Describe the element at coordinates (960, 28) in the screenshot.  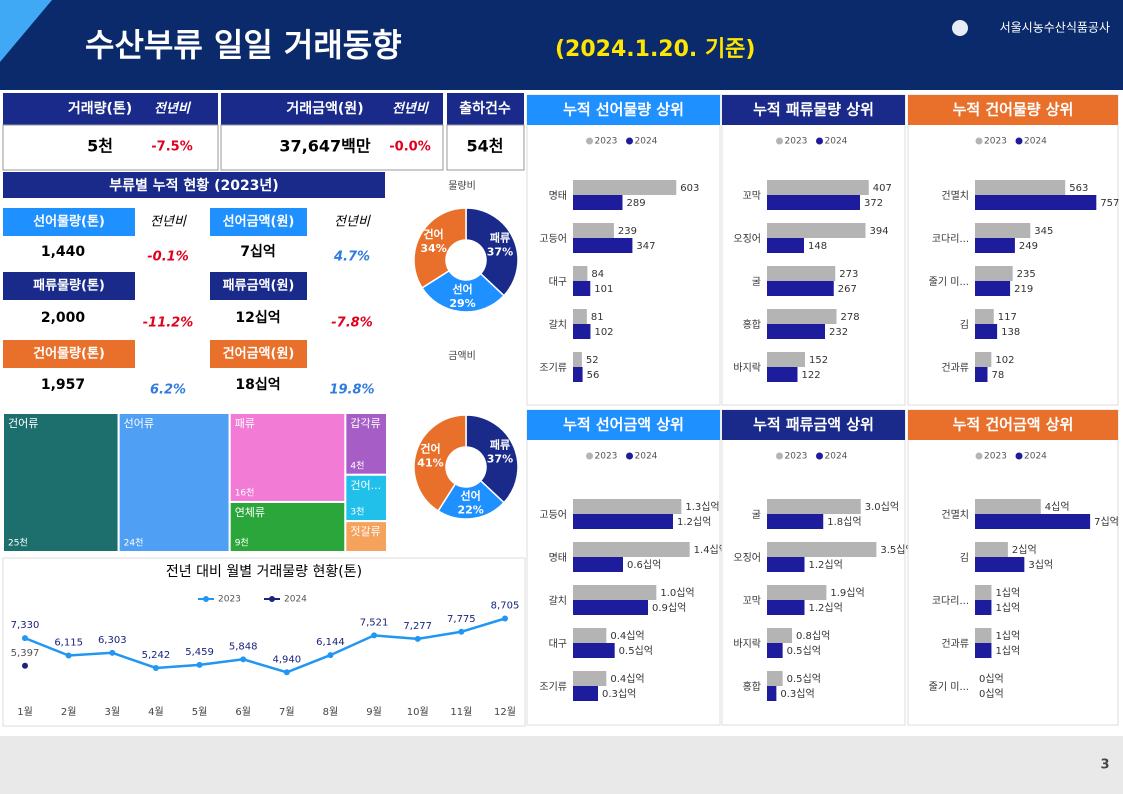
I see `logo` at that location.